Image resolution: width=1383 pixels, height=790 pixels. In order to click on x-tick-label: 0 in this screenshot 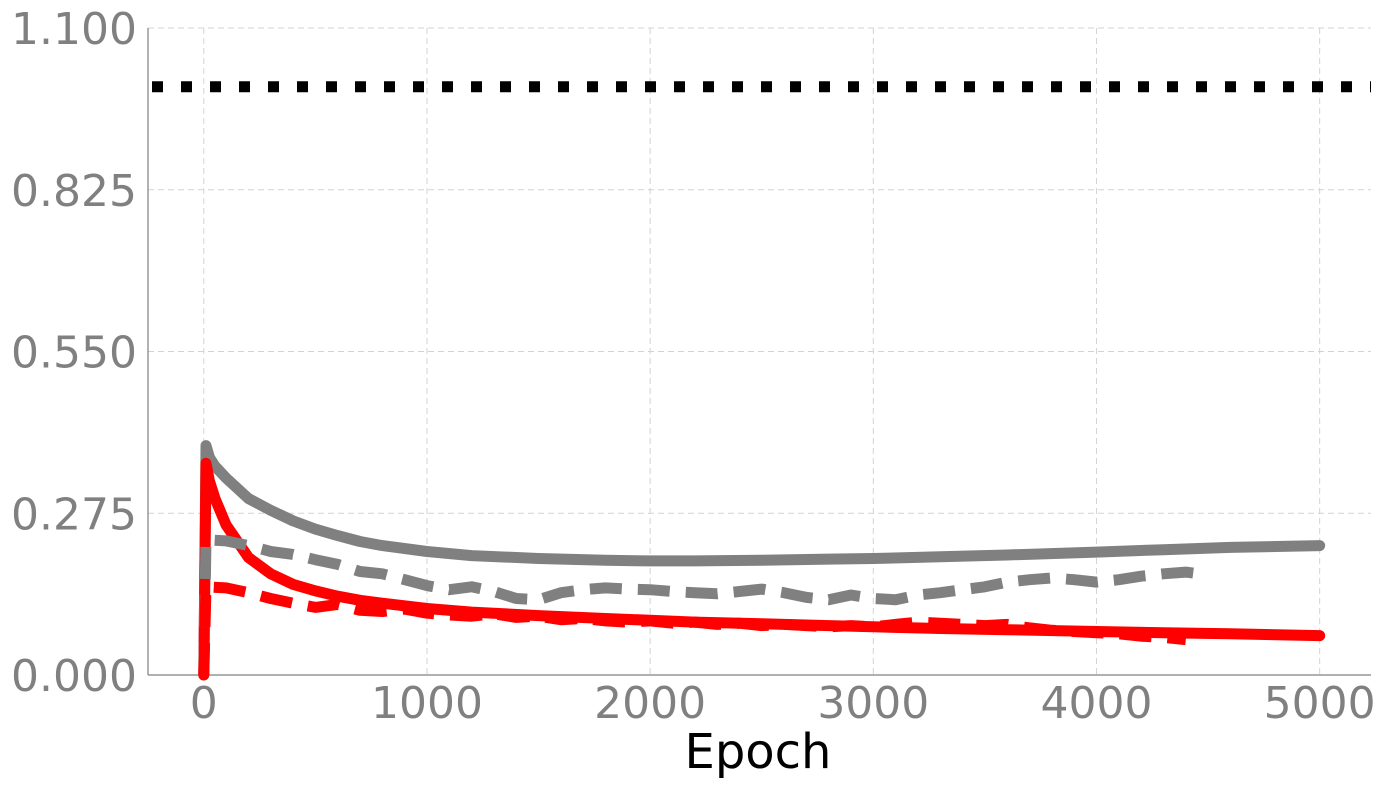, I will do `click(204, 703)`.